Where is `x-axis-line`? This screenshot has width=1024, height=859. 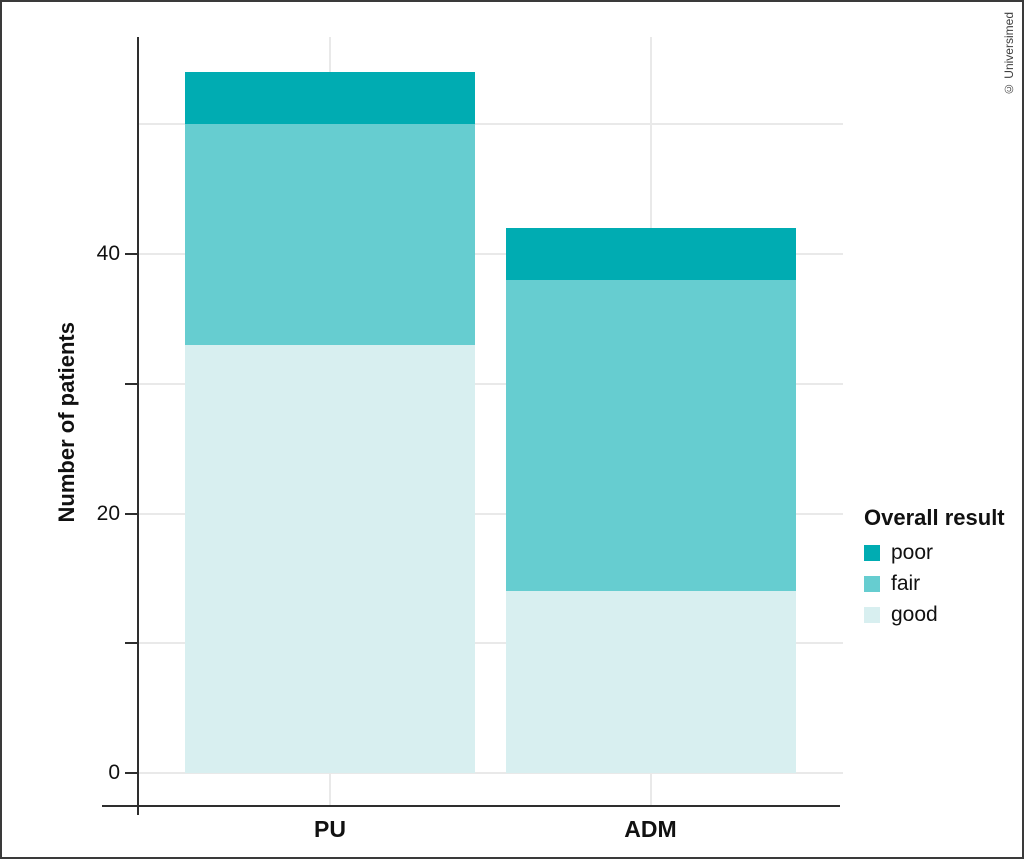
x-axis-line is located at coordinates (471, 806).